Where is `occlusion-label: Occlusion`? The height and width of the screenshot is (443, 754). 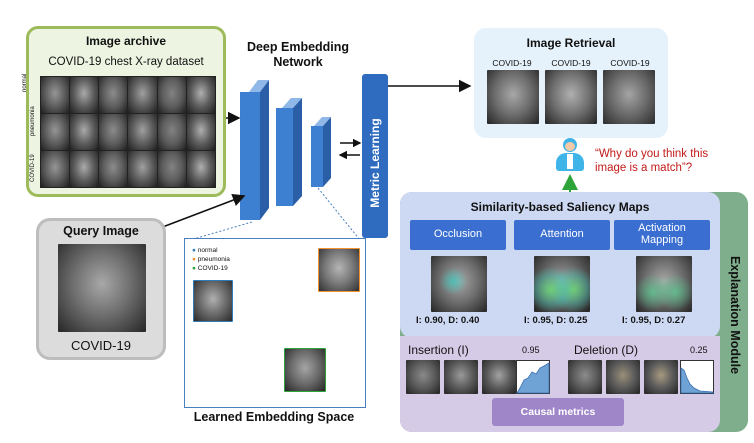
occlusion-label: Occlusion is located at coordinates (458, 234).